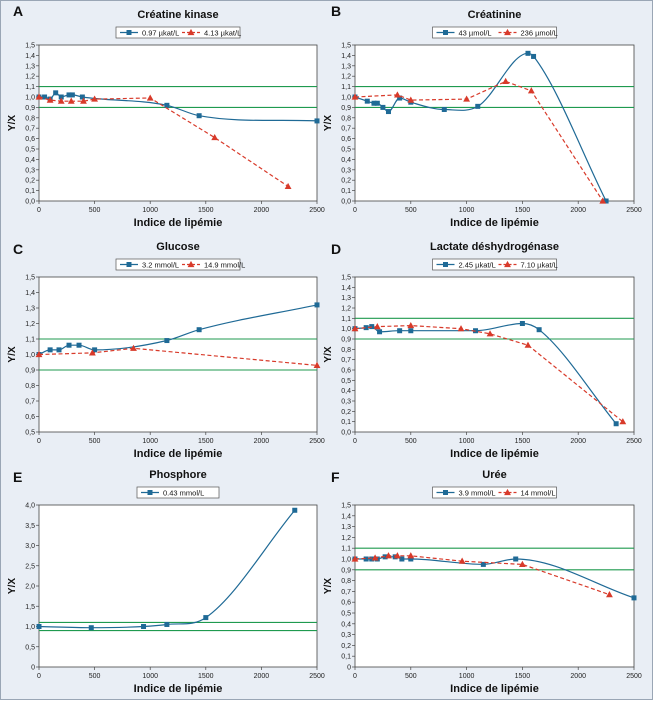 Image resolution: width=653 pixels, height=704 pixels. What do you see at coordinates (477, 265) in the screenshot?
I see `legend-label: 2.45 µkat/L` at bounding box center [477, 265].